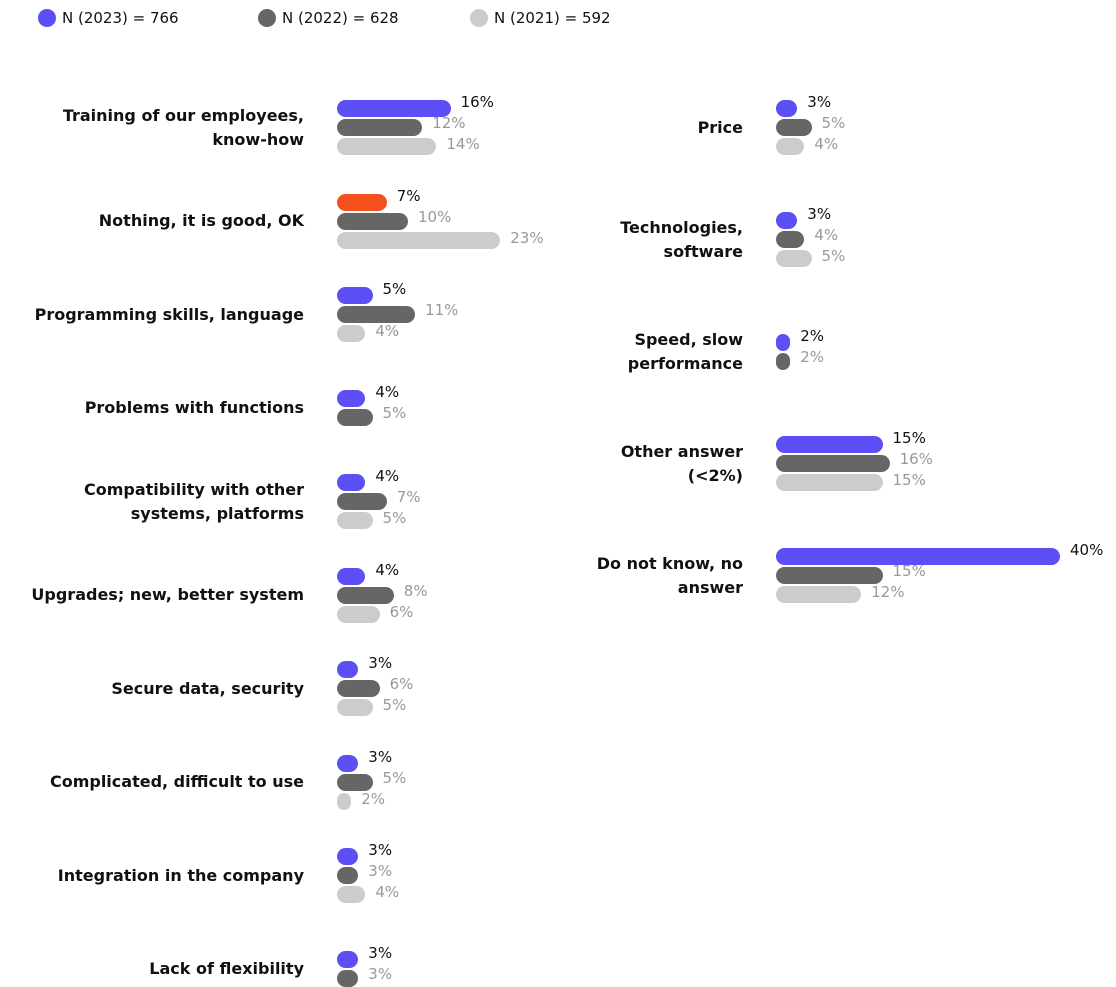 The height and width of the screenshot is (987, 1116). What do you see at coordinates (194, 407) in the screenshot?
I see `category-label: Problems with functions` at bounding box center [194, 407].